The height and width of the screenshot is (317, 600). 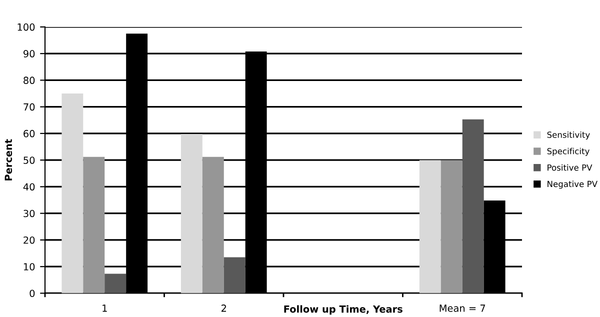 I want to click on y-tick-label: 30, so click(x=29, y=214).